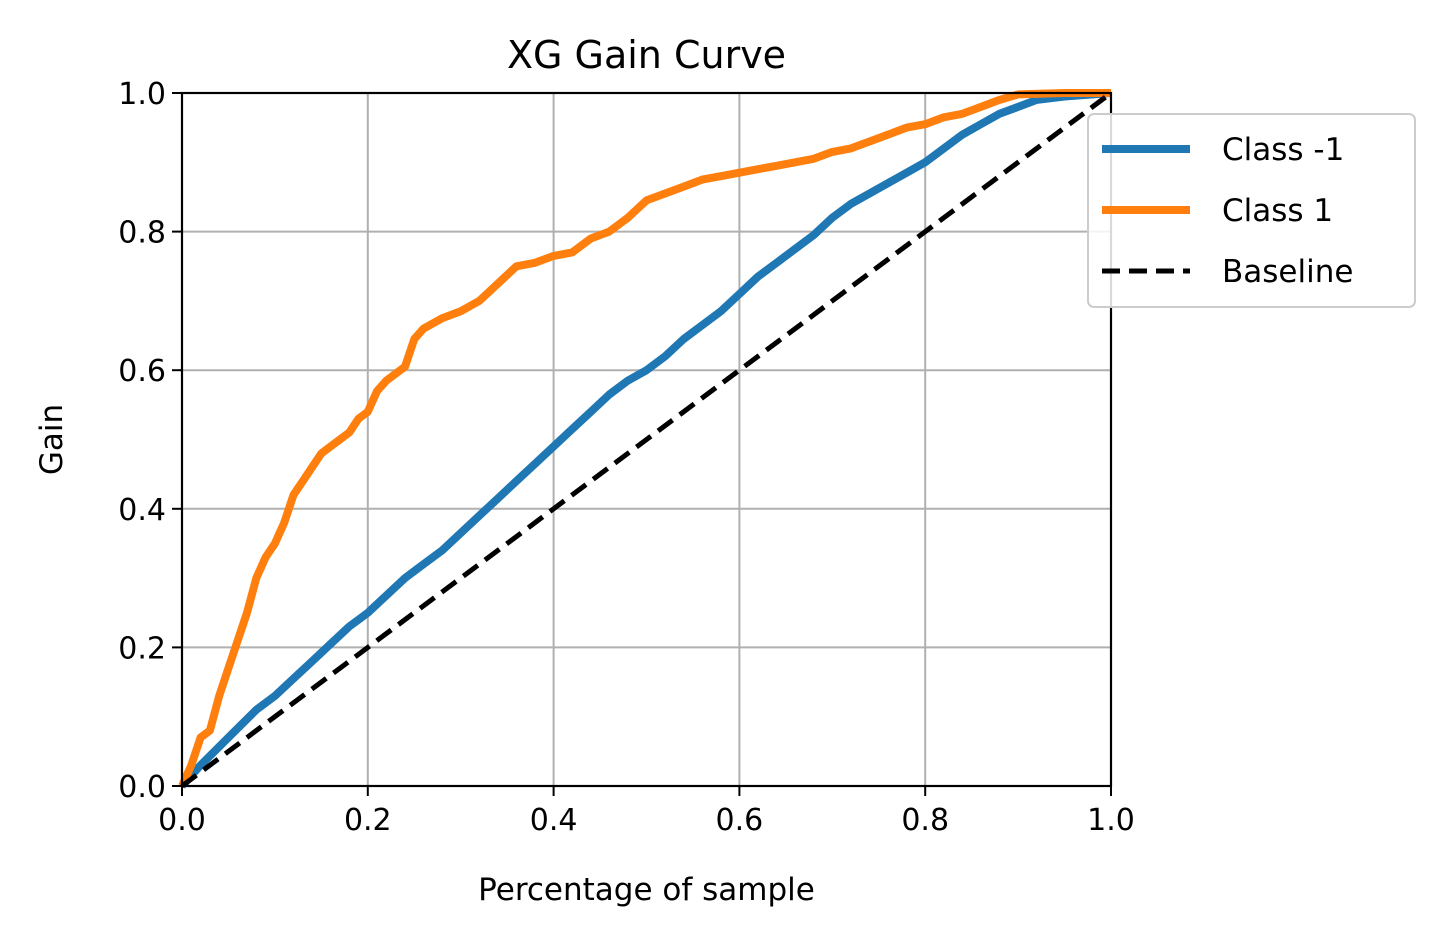  Describe the element at coordinates (1283, 150) in the screenshot. I see `legend-label-class-1: Class -1` at that location.